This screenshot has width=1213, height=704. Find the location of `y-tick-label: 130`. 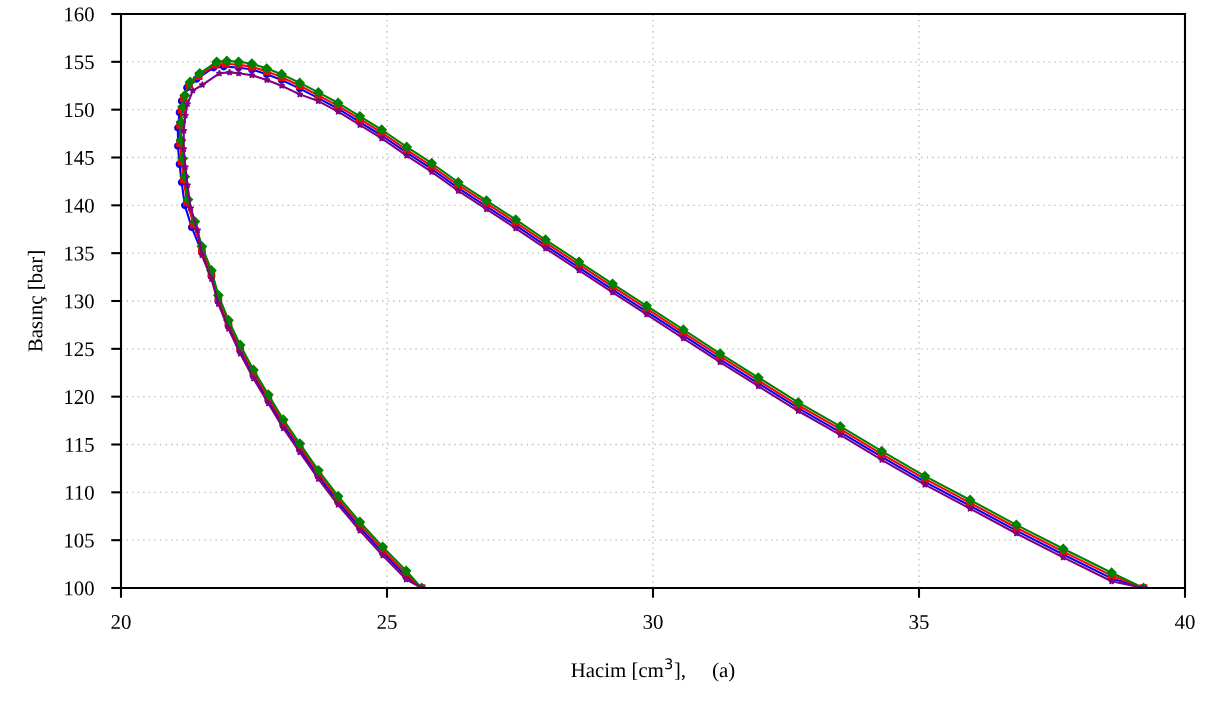

y-tick-label: 130 is located at coordinates (79, 301).